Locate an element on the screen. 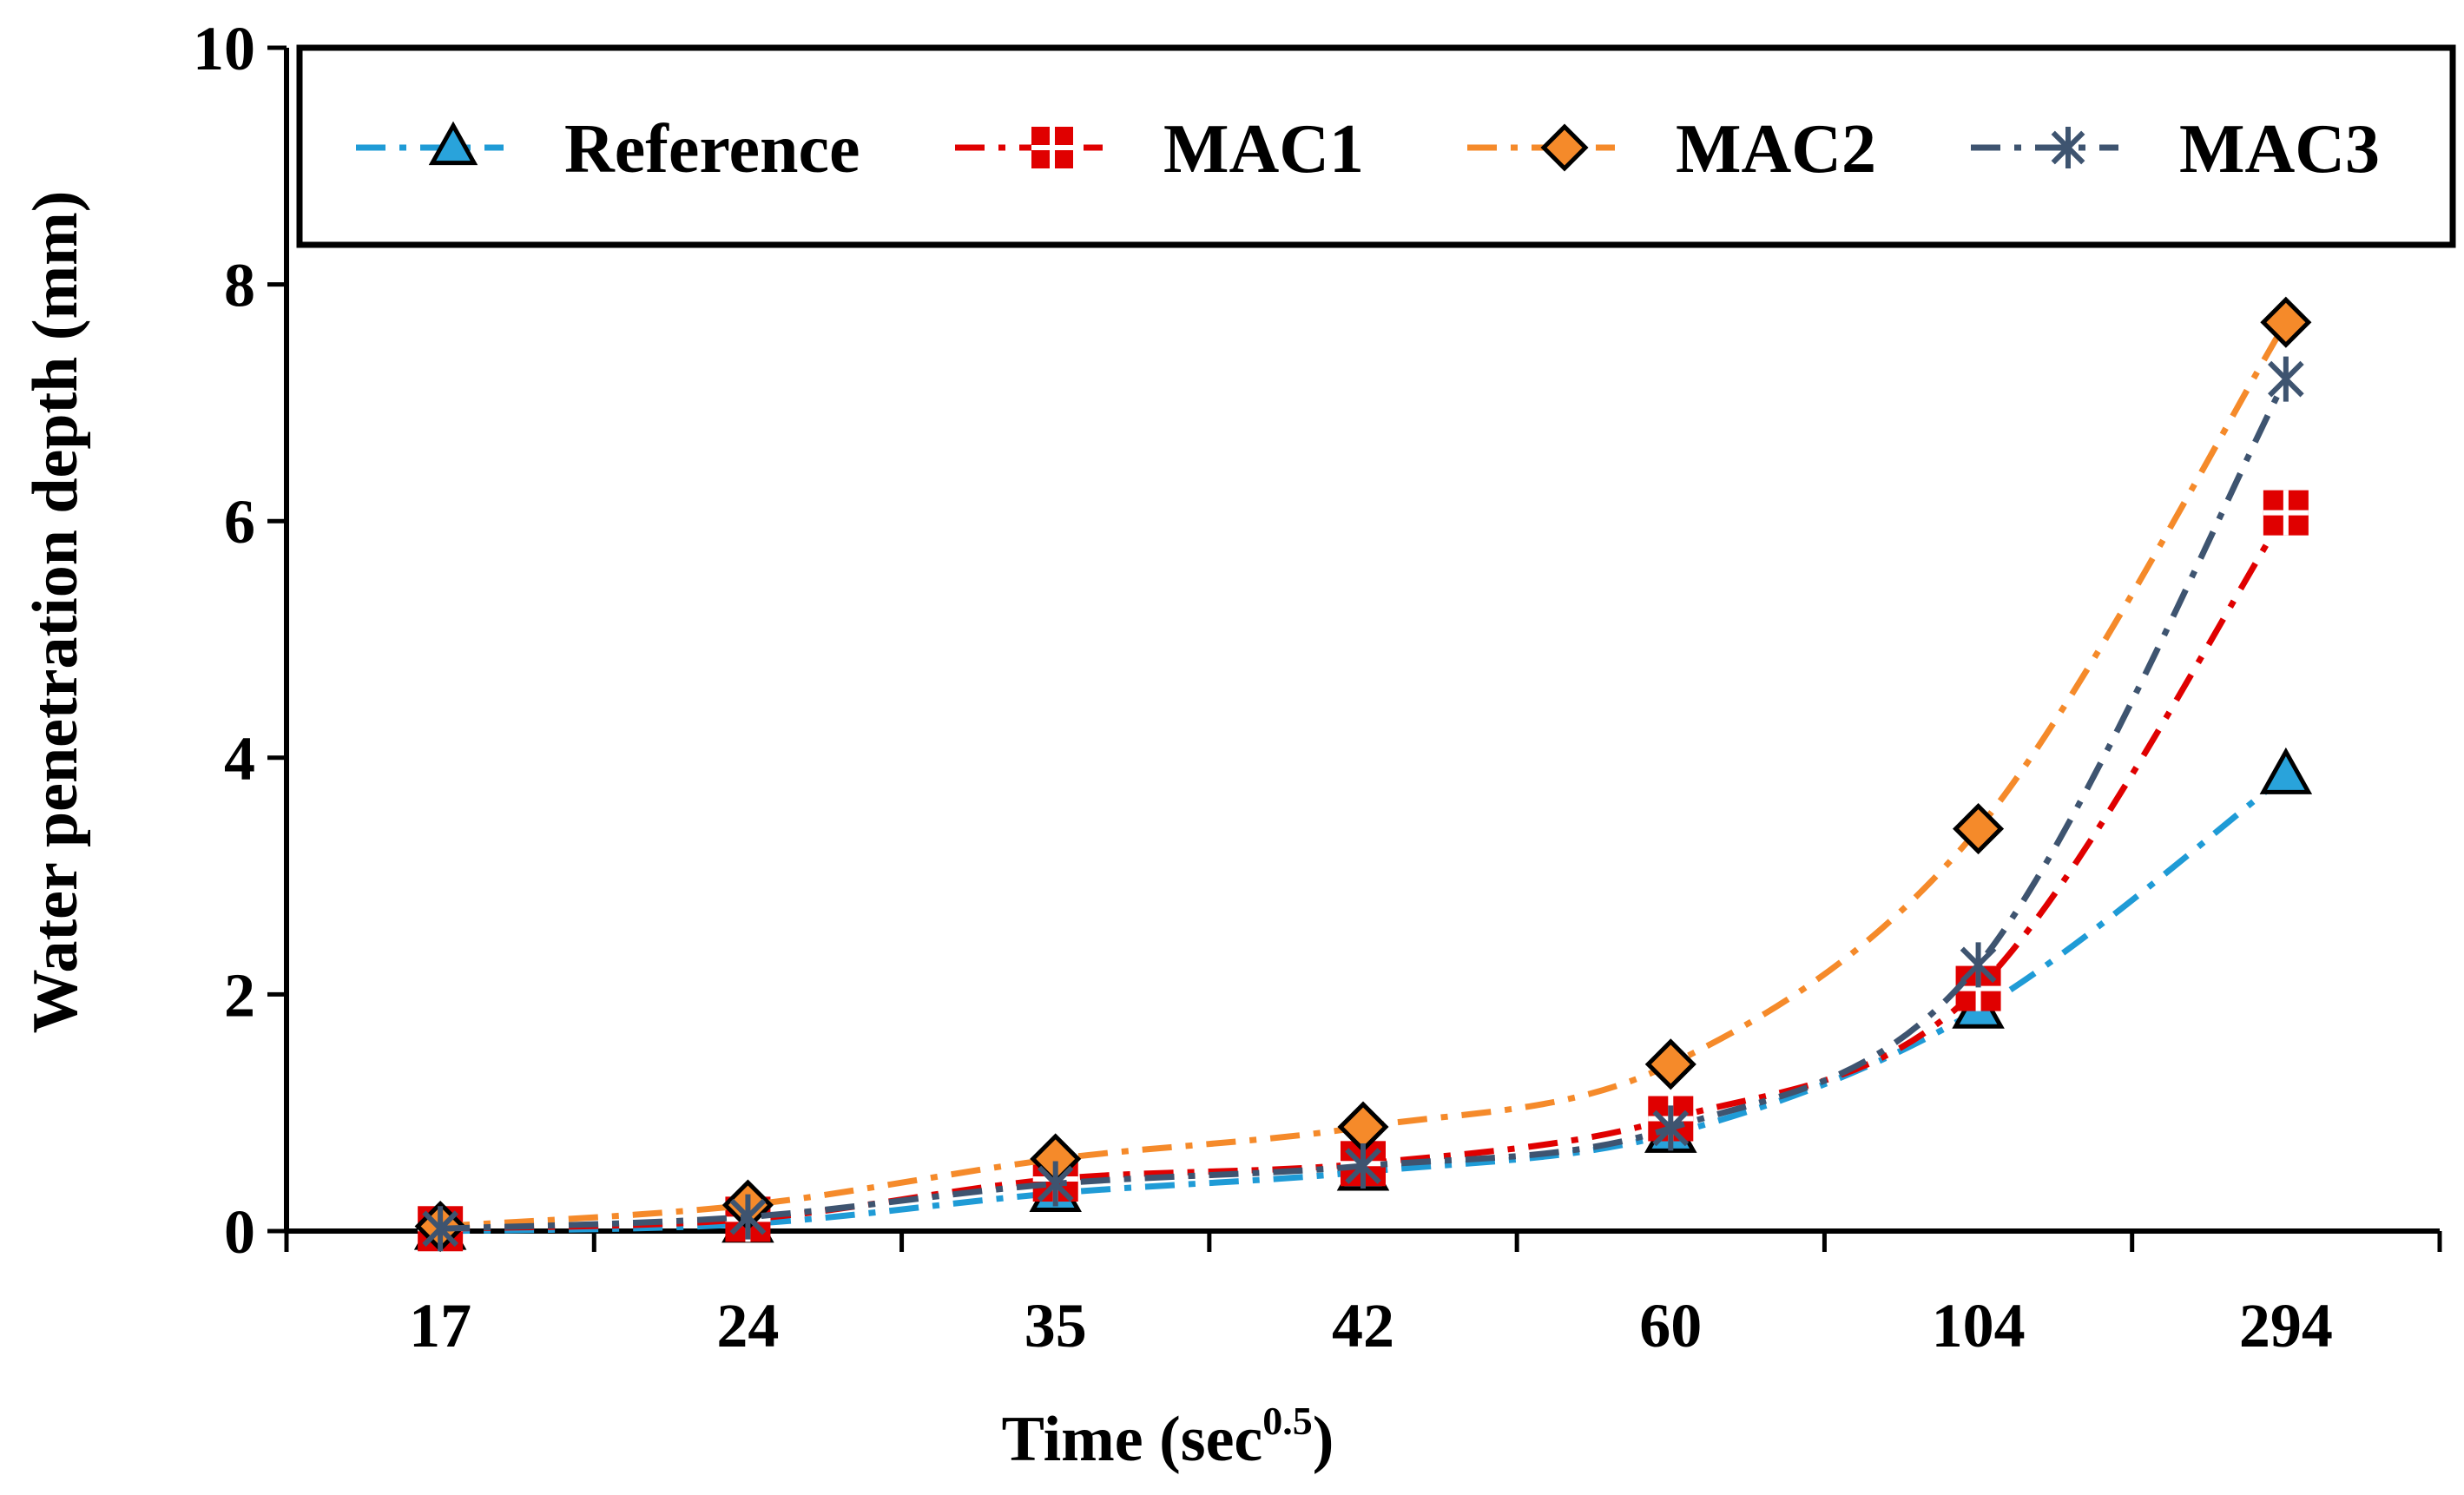  legend-label: MAC2 is located at coordinates (1776, 149).